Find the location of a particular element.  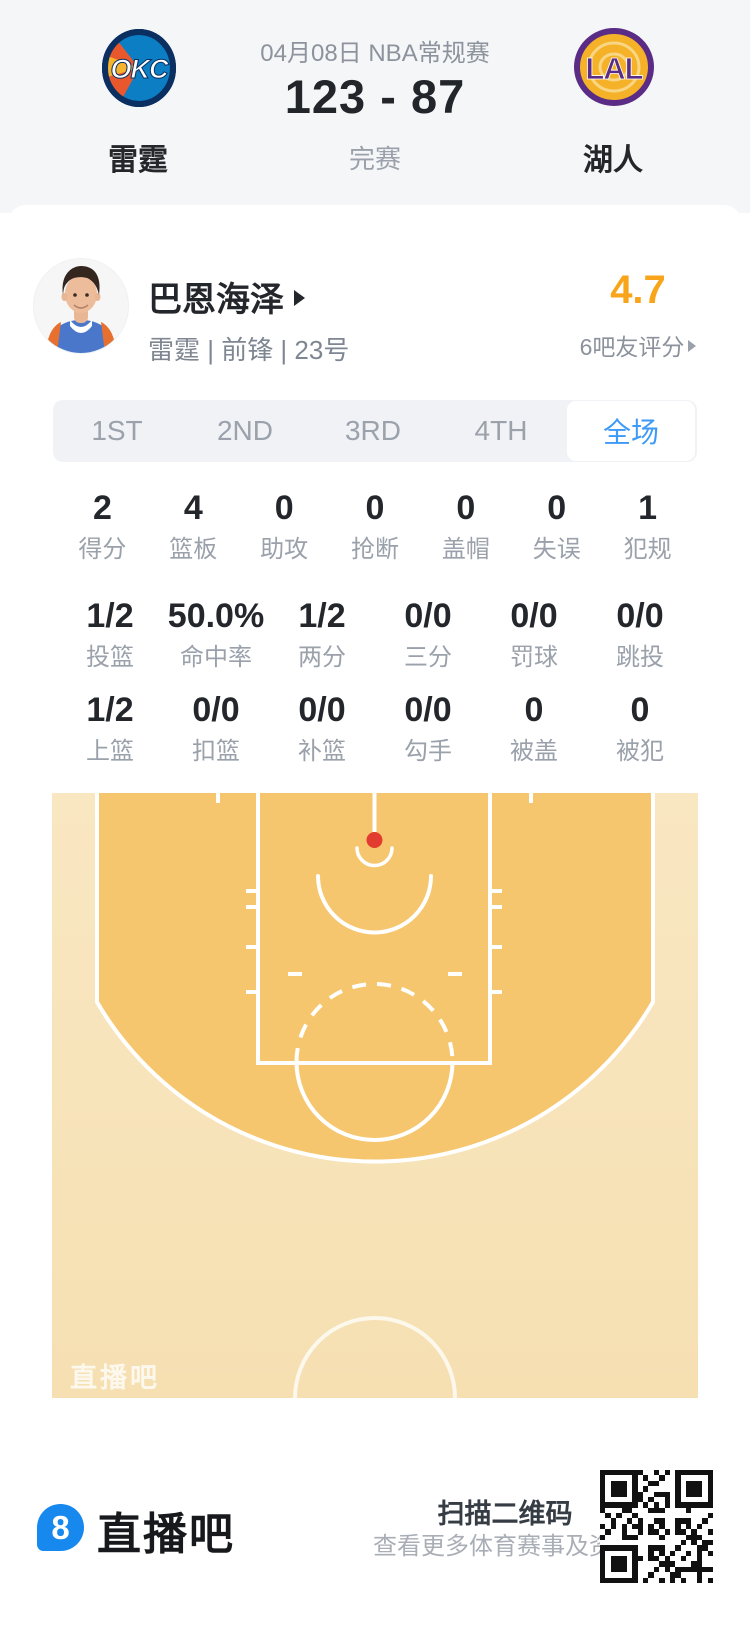

stat-cell: 0/0 补篮 is located at coordinates (322, 728).